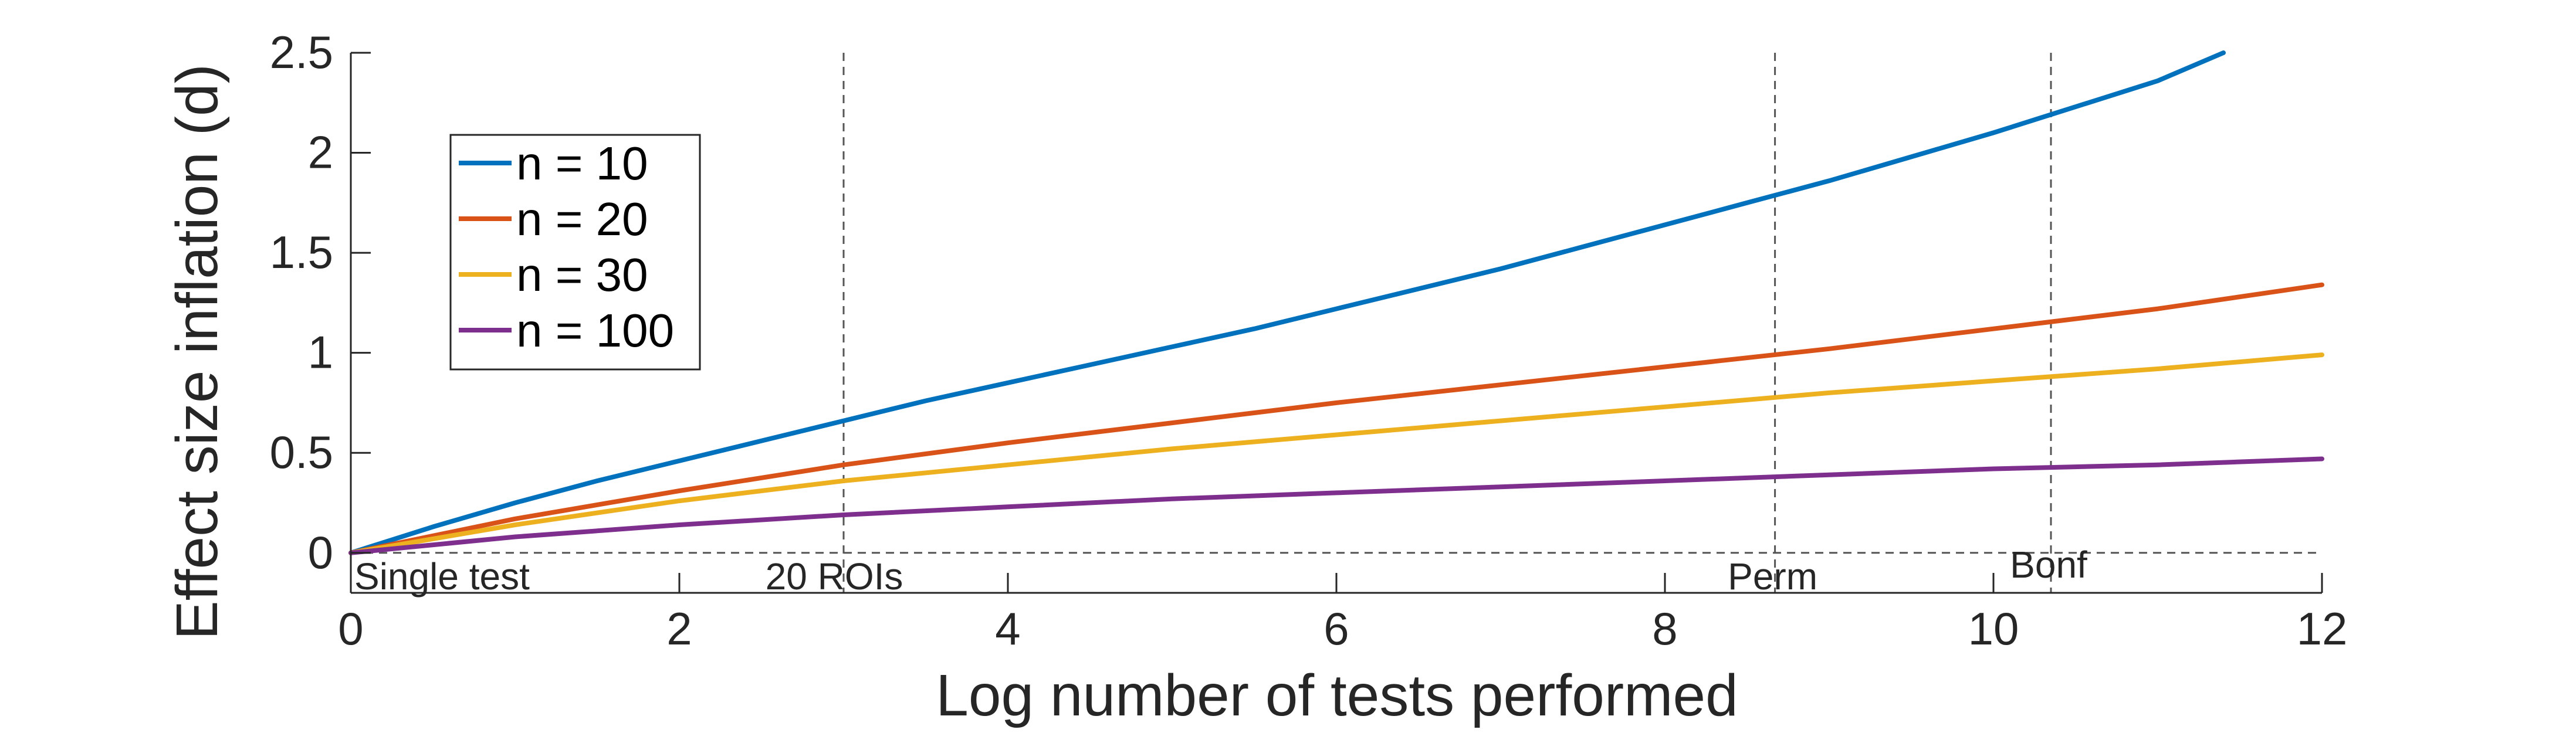 The width and height of the screenshot is (2576, 733). I want to click on y-tick-label: 0, so click(320, 552).